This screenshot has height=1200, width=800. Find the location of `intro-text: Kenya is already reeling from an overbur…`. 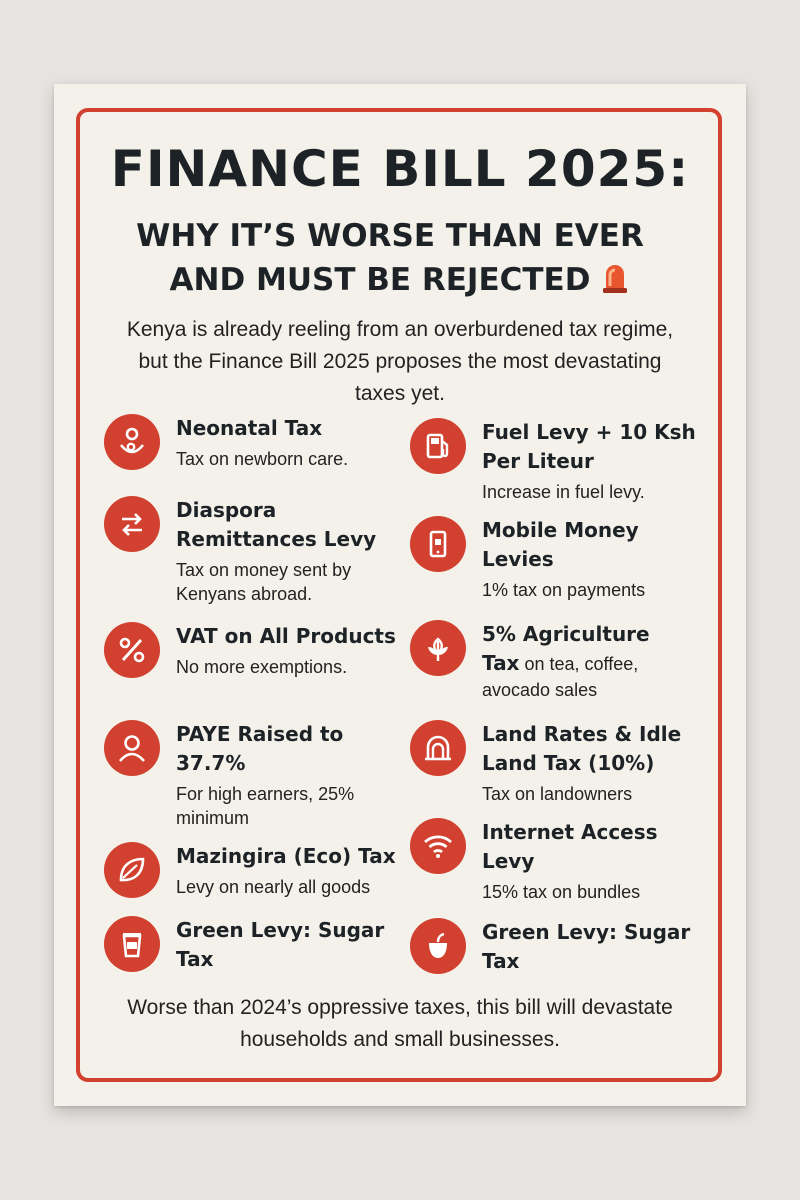

intro-text: Kenya is already reeling from an overbur… is located at coordinates (400, 361).